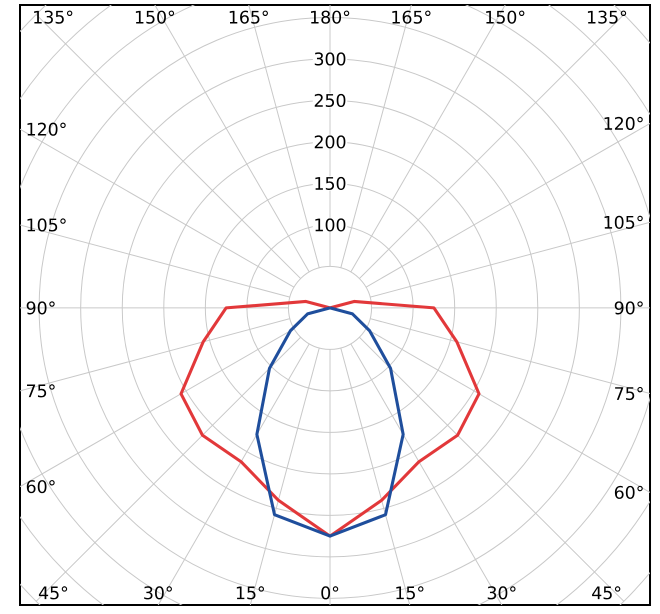 Image resolution: width=660 pixels, height=614 pixels. I want to click on y-tick-label: 100, so click(330, 225).